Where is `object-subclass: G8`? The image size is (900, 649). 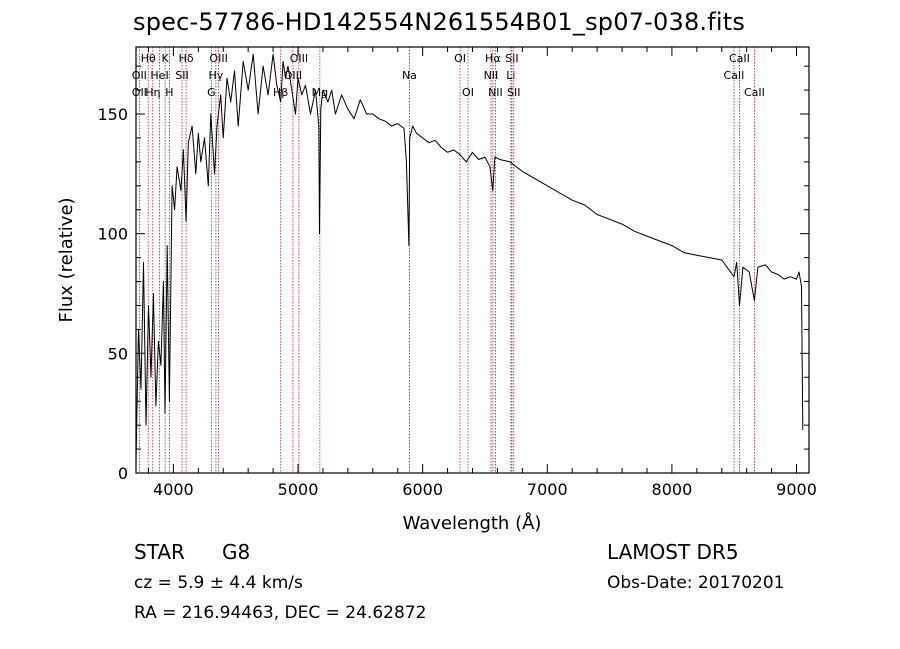
object-subclass: G8 is located at coordinates (236, 552).